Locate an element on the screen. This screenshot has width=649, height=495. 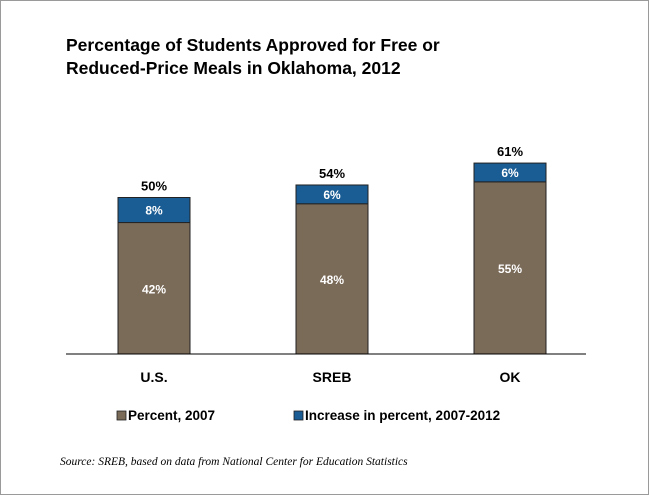
bar-label-2007-2: 55% is located at coordinates (510, 269).